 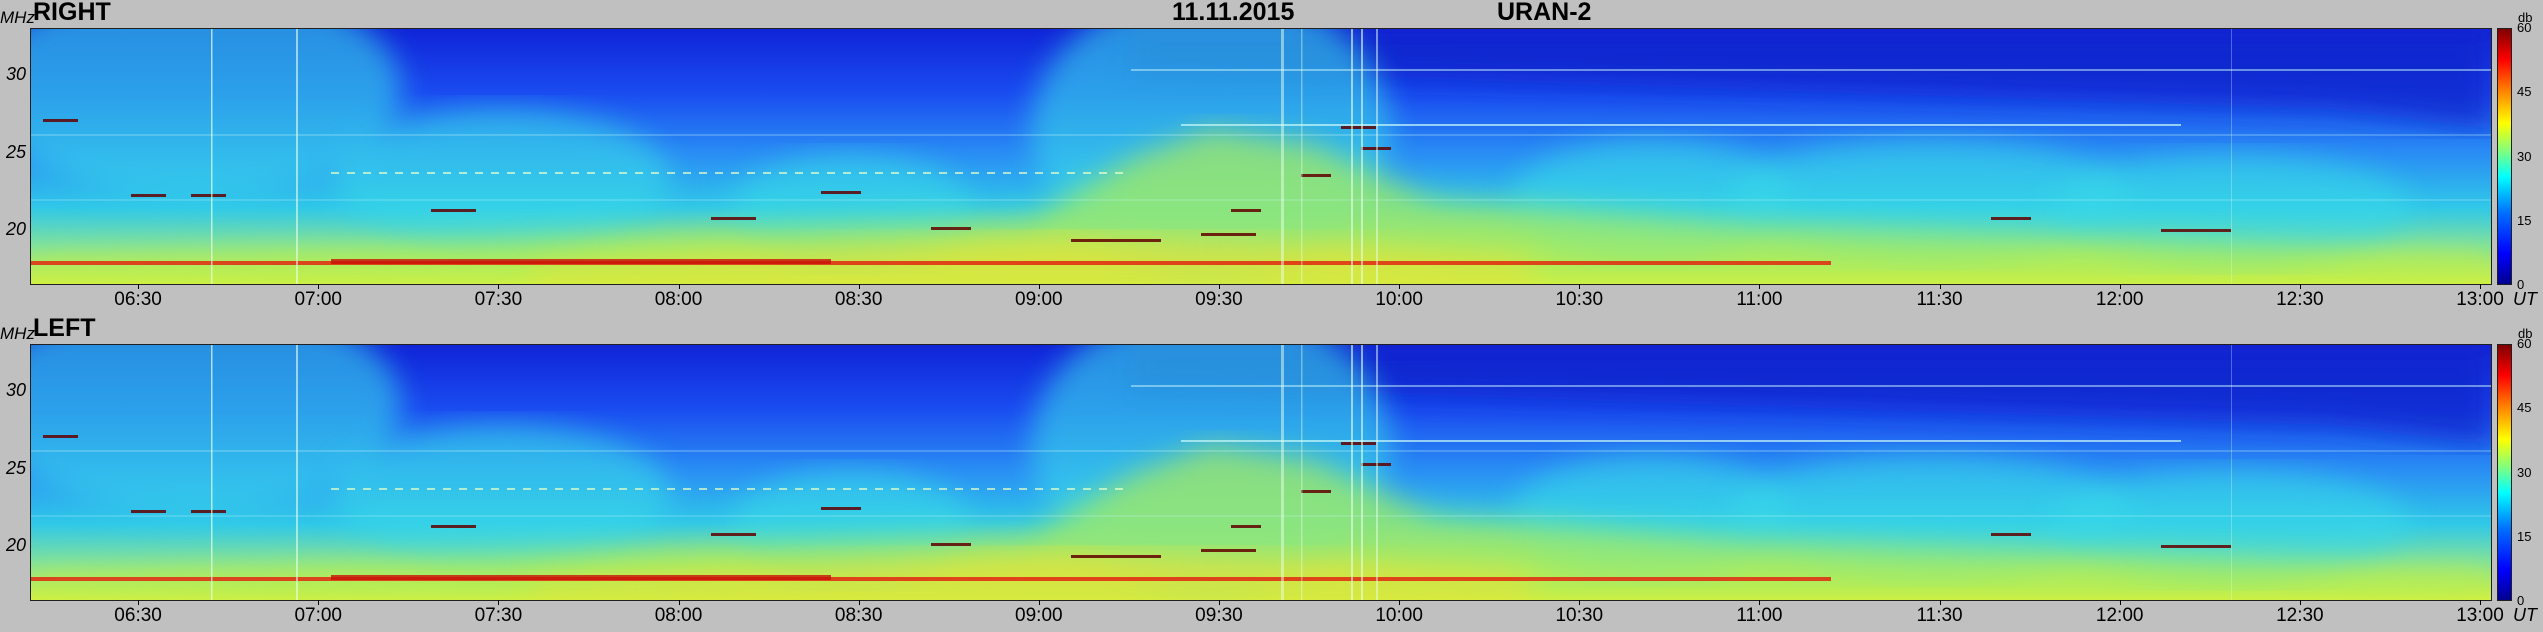 I want to click on y-tick-label: 30, so click(x=15, y=73).